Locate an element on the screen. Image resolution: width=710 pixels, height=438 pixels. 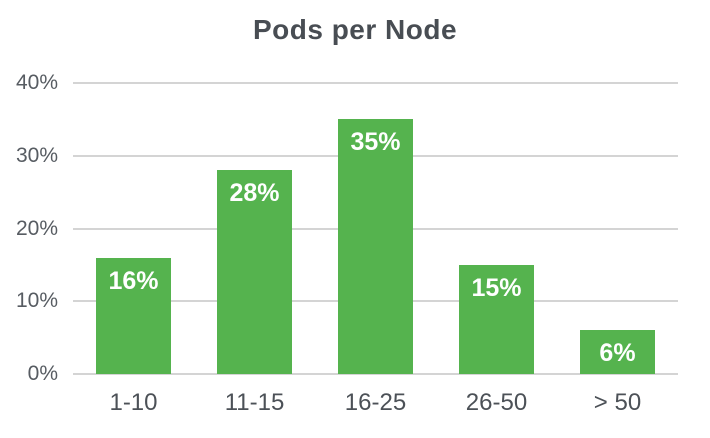
chart-title: Pods per Node is located at coordinates (355, 29).